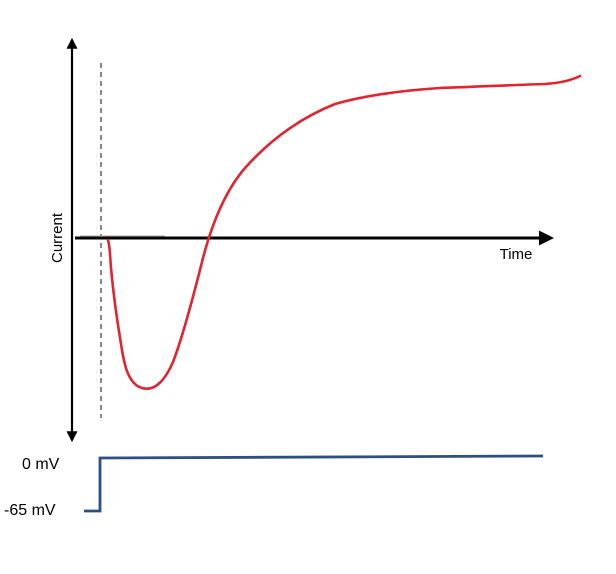 The width and height of the screenshot is (616, 574). I want to click on y-axis-label: Current, so click(57, 237).